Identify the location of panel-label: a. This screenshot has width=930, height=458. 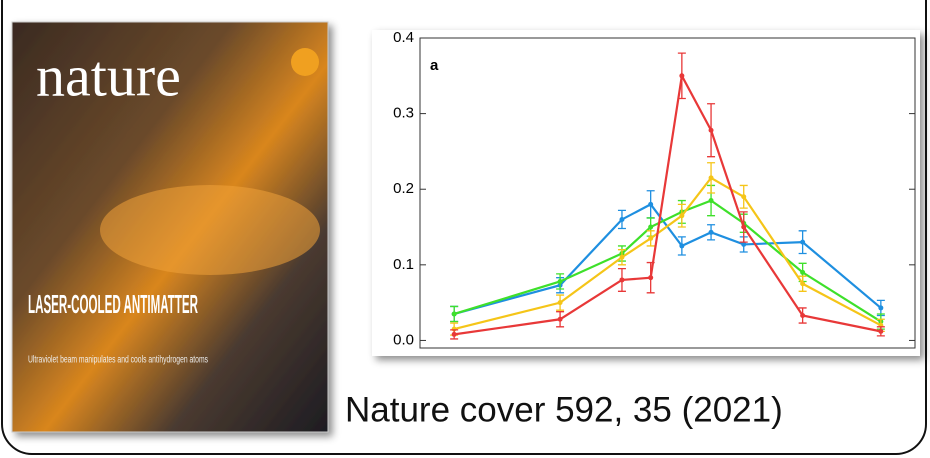
(434, 65).